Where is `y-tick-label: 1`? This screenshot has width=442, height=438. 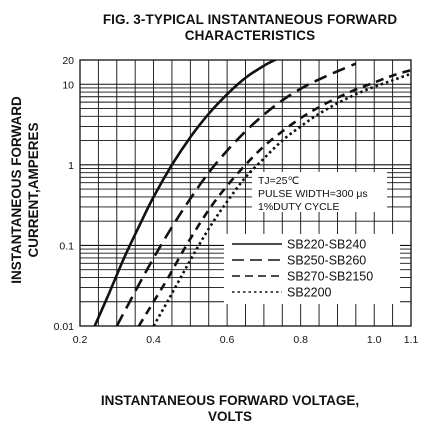
y-tick-label: 1 is located at coordinates (71, 166).